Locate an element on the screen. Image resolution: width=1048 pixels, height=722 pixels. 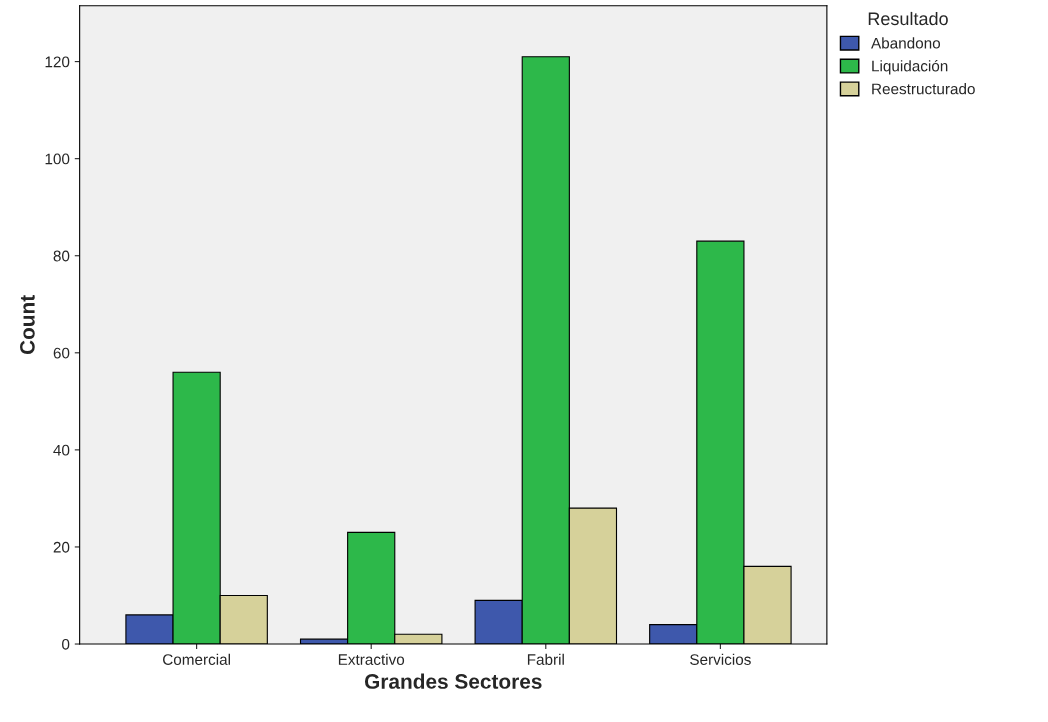
y-axis-title: Count is located at coordinates (27, 325).